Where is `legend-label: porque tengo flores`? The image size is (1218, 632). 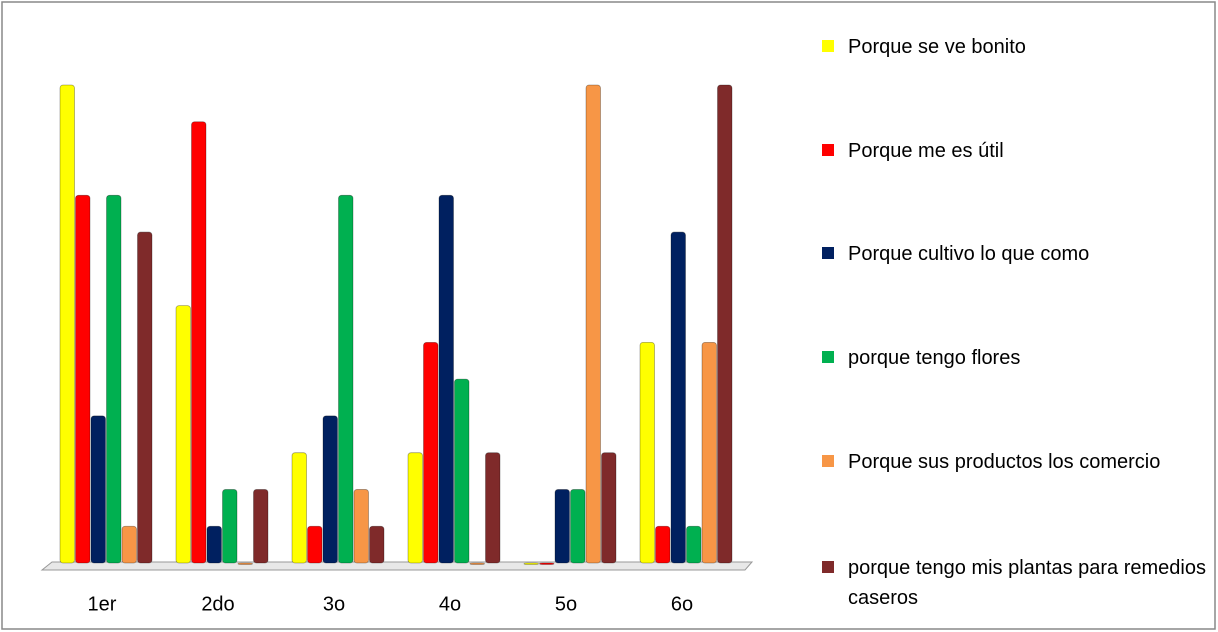
legend-label: porque tengo flores is located at coordinates (934, 358).